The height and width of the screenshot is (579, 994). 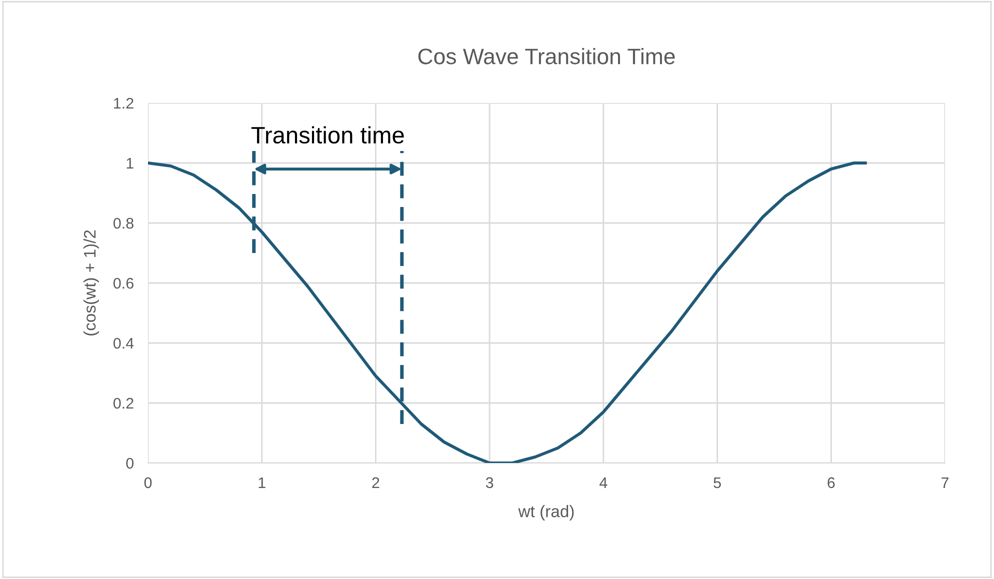 What do you see at coordinates (717, 482) in the screenshot?
I see `x-tick-label: 5` at bounding box center [717, 482].